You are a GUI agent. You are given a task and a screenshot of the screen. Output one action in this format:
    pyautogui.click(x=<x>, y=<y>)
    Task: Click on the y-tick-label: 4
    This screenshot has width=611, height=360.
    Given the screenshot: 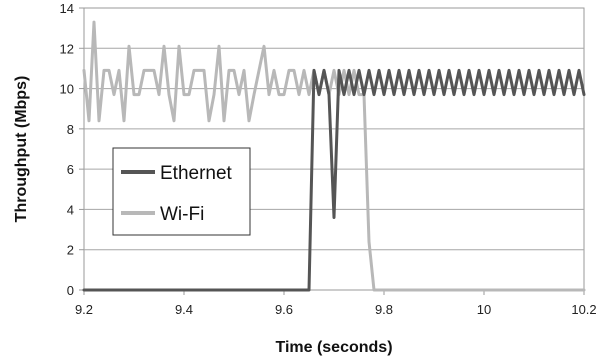 What is the action you would take?
    pyautogui.click(x=70, y=209)
    